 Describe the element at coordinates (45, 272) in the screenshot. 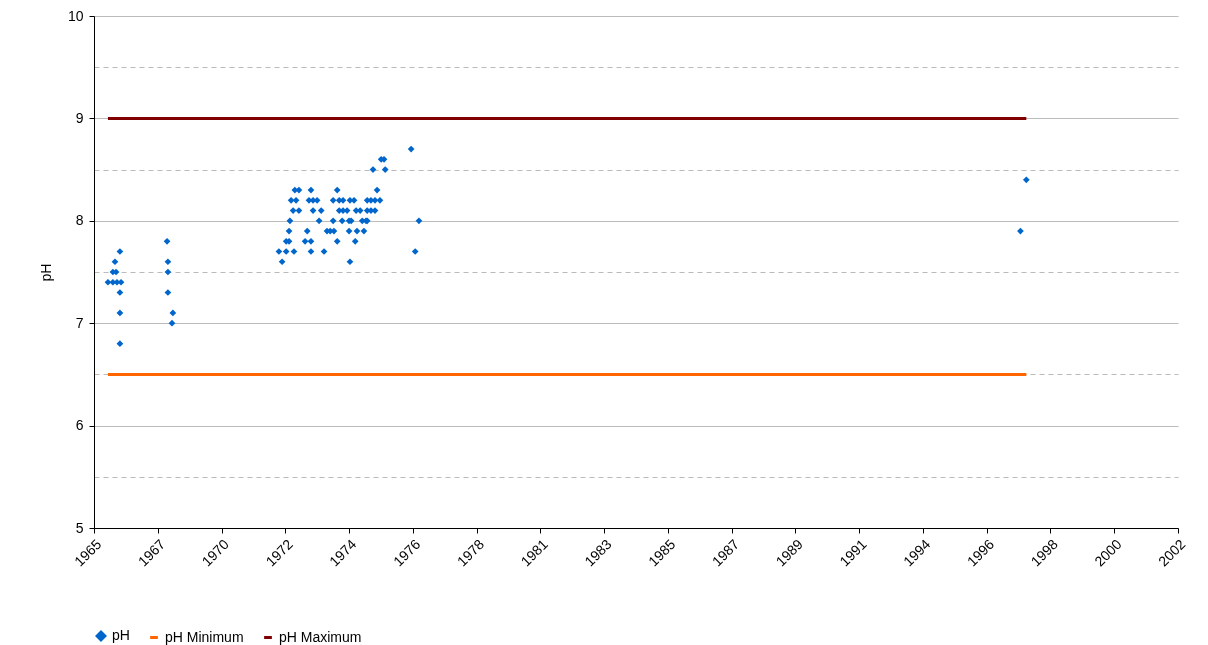

I see `y-axis-title: pH` at that location.